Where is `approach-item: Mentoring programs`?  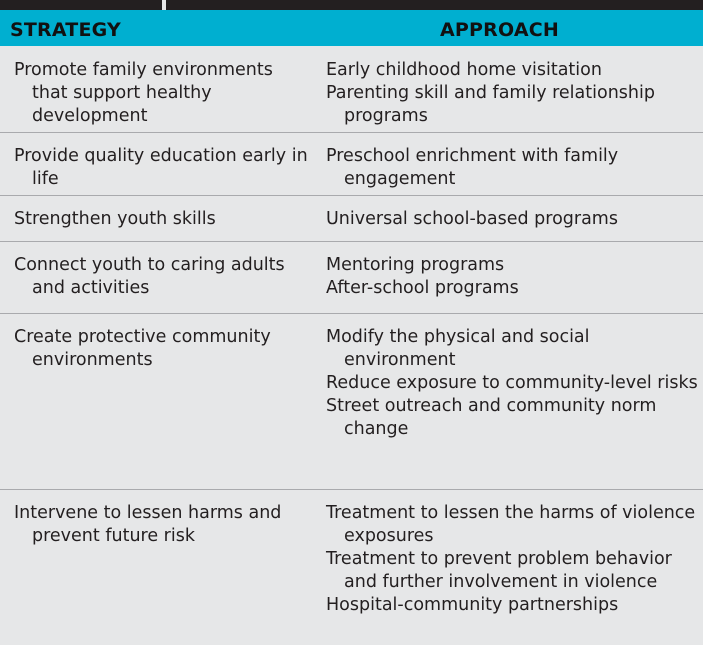 approach-item: Mentoring programs is located at coordinates (415, 265).